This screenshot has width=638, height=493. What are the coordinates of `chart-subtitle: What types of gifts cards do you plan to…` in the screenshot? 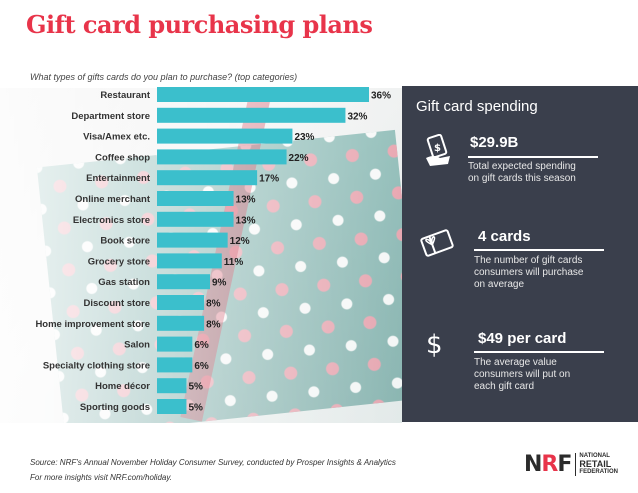 It's located at (164, 77).